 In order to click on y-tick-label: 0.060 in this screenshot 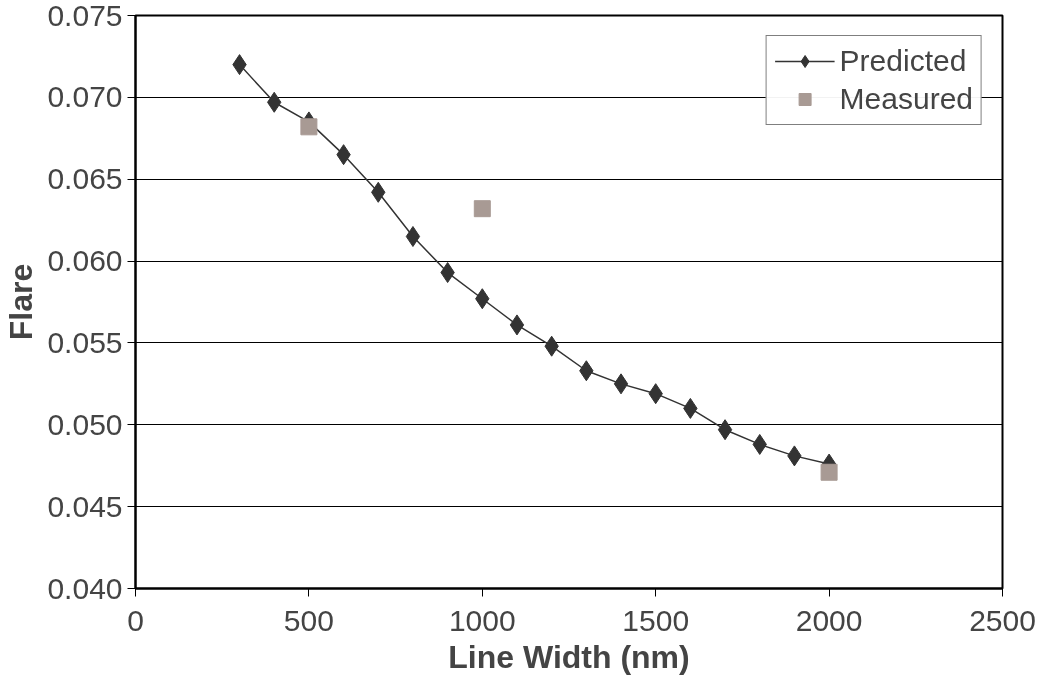, I will do `click(85, 261)`.